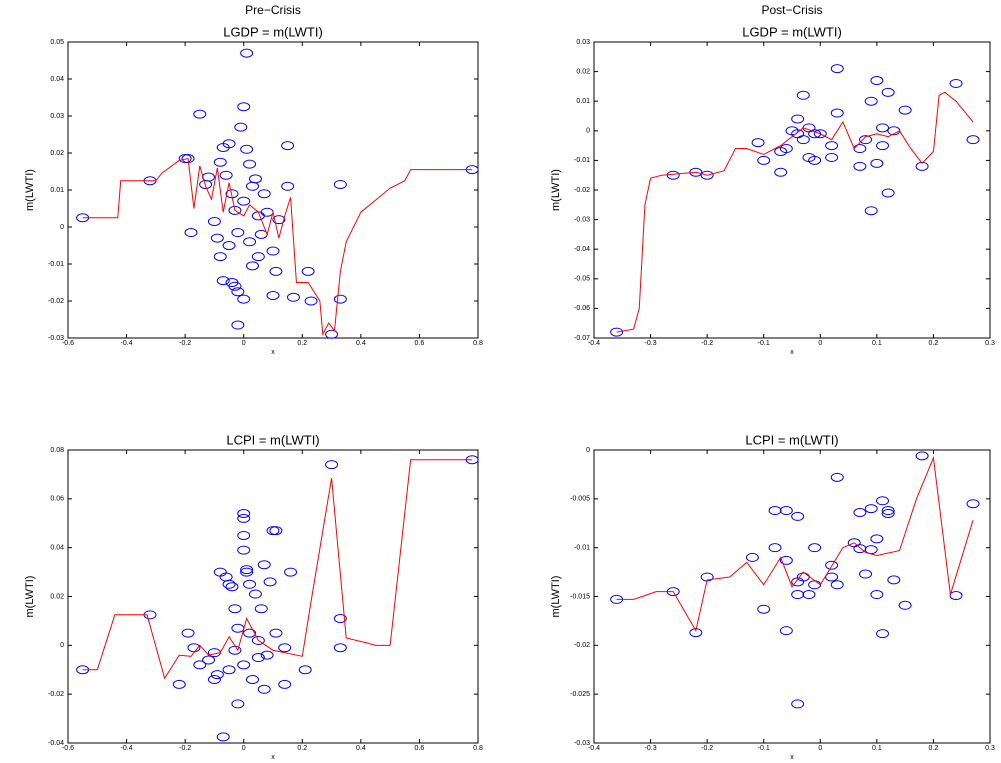 The width and height of the screenshot is (1001, 763). What do you see at coordinates (582, 338) in the screenshot?
I see `y-tick-label: -0.07` at bounding box center [582, 338].